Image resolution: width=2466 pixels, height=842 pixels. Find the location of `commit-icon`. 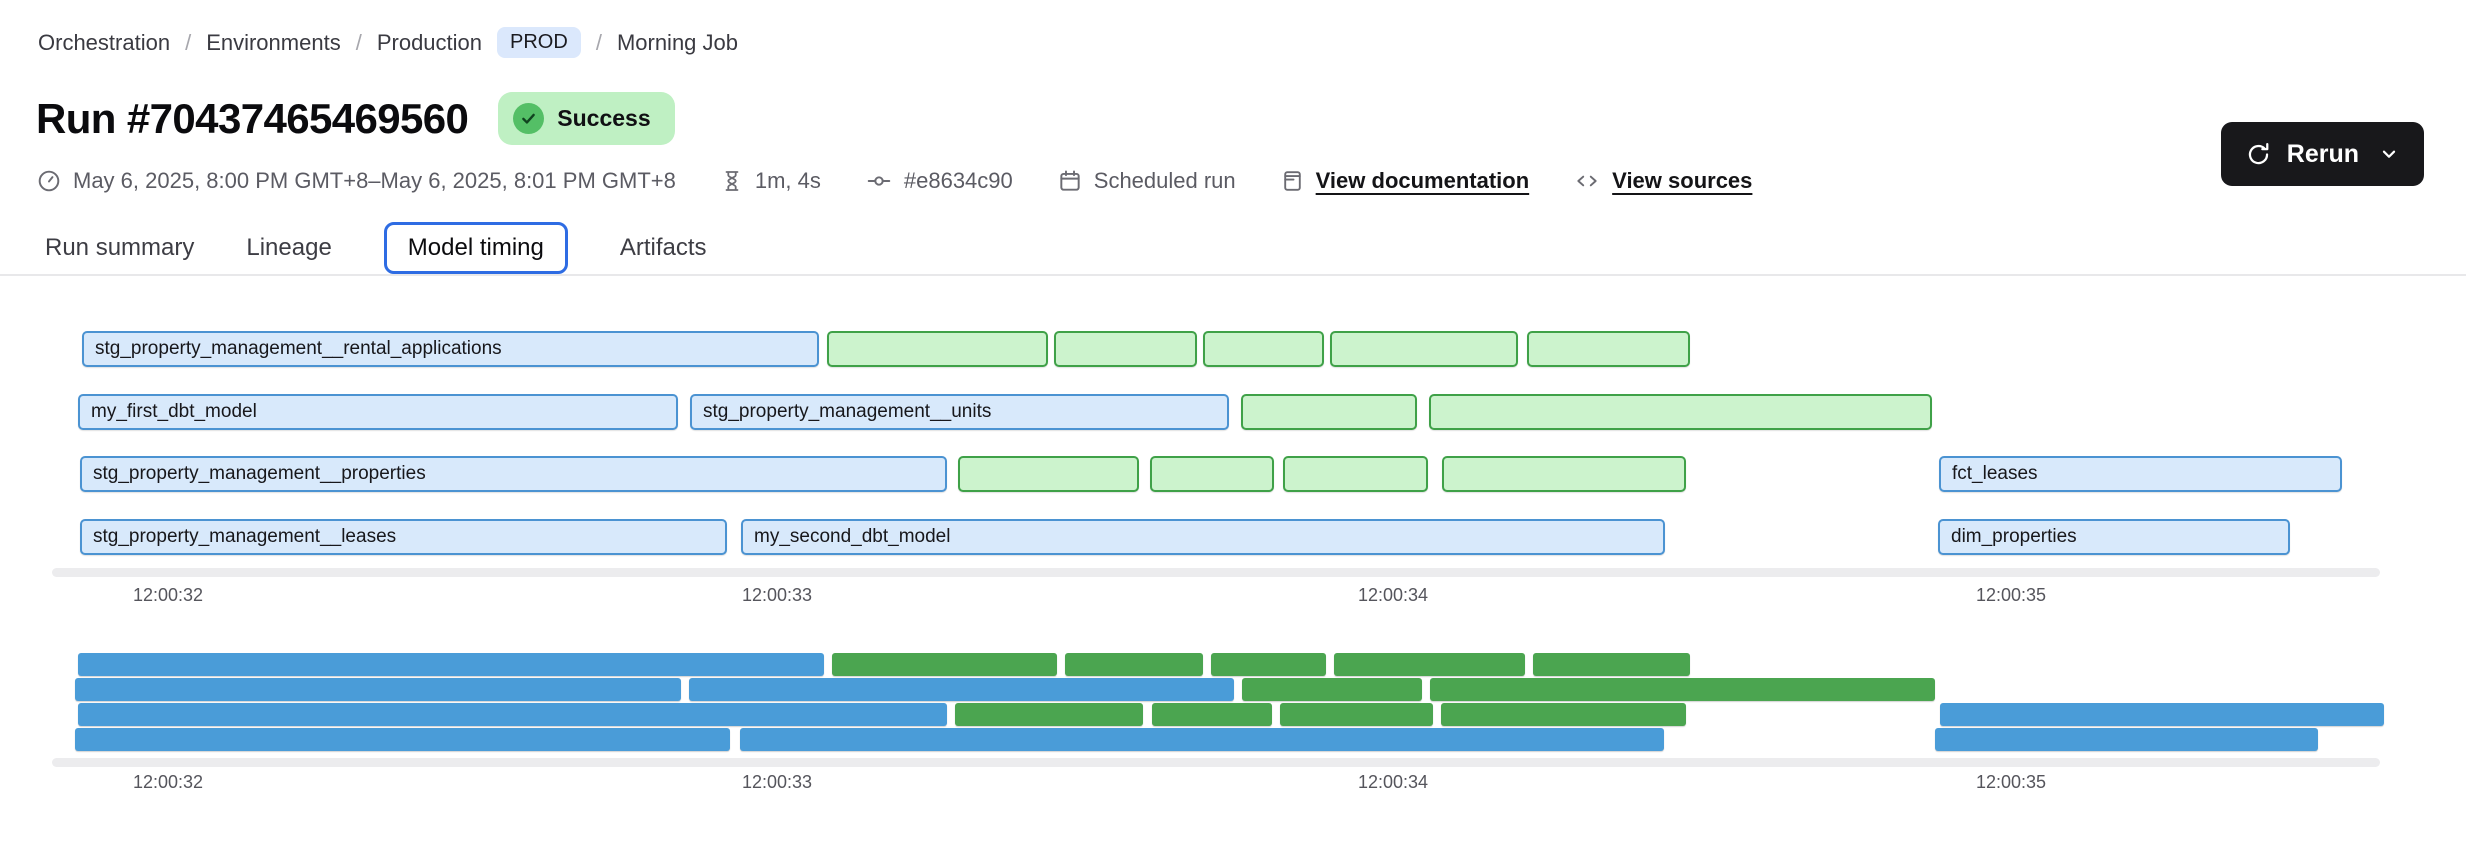

commit-icon is located at coordinates (879, 181).